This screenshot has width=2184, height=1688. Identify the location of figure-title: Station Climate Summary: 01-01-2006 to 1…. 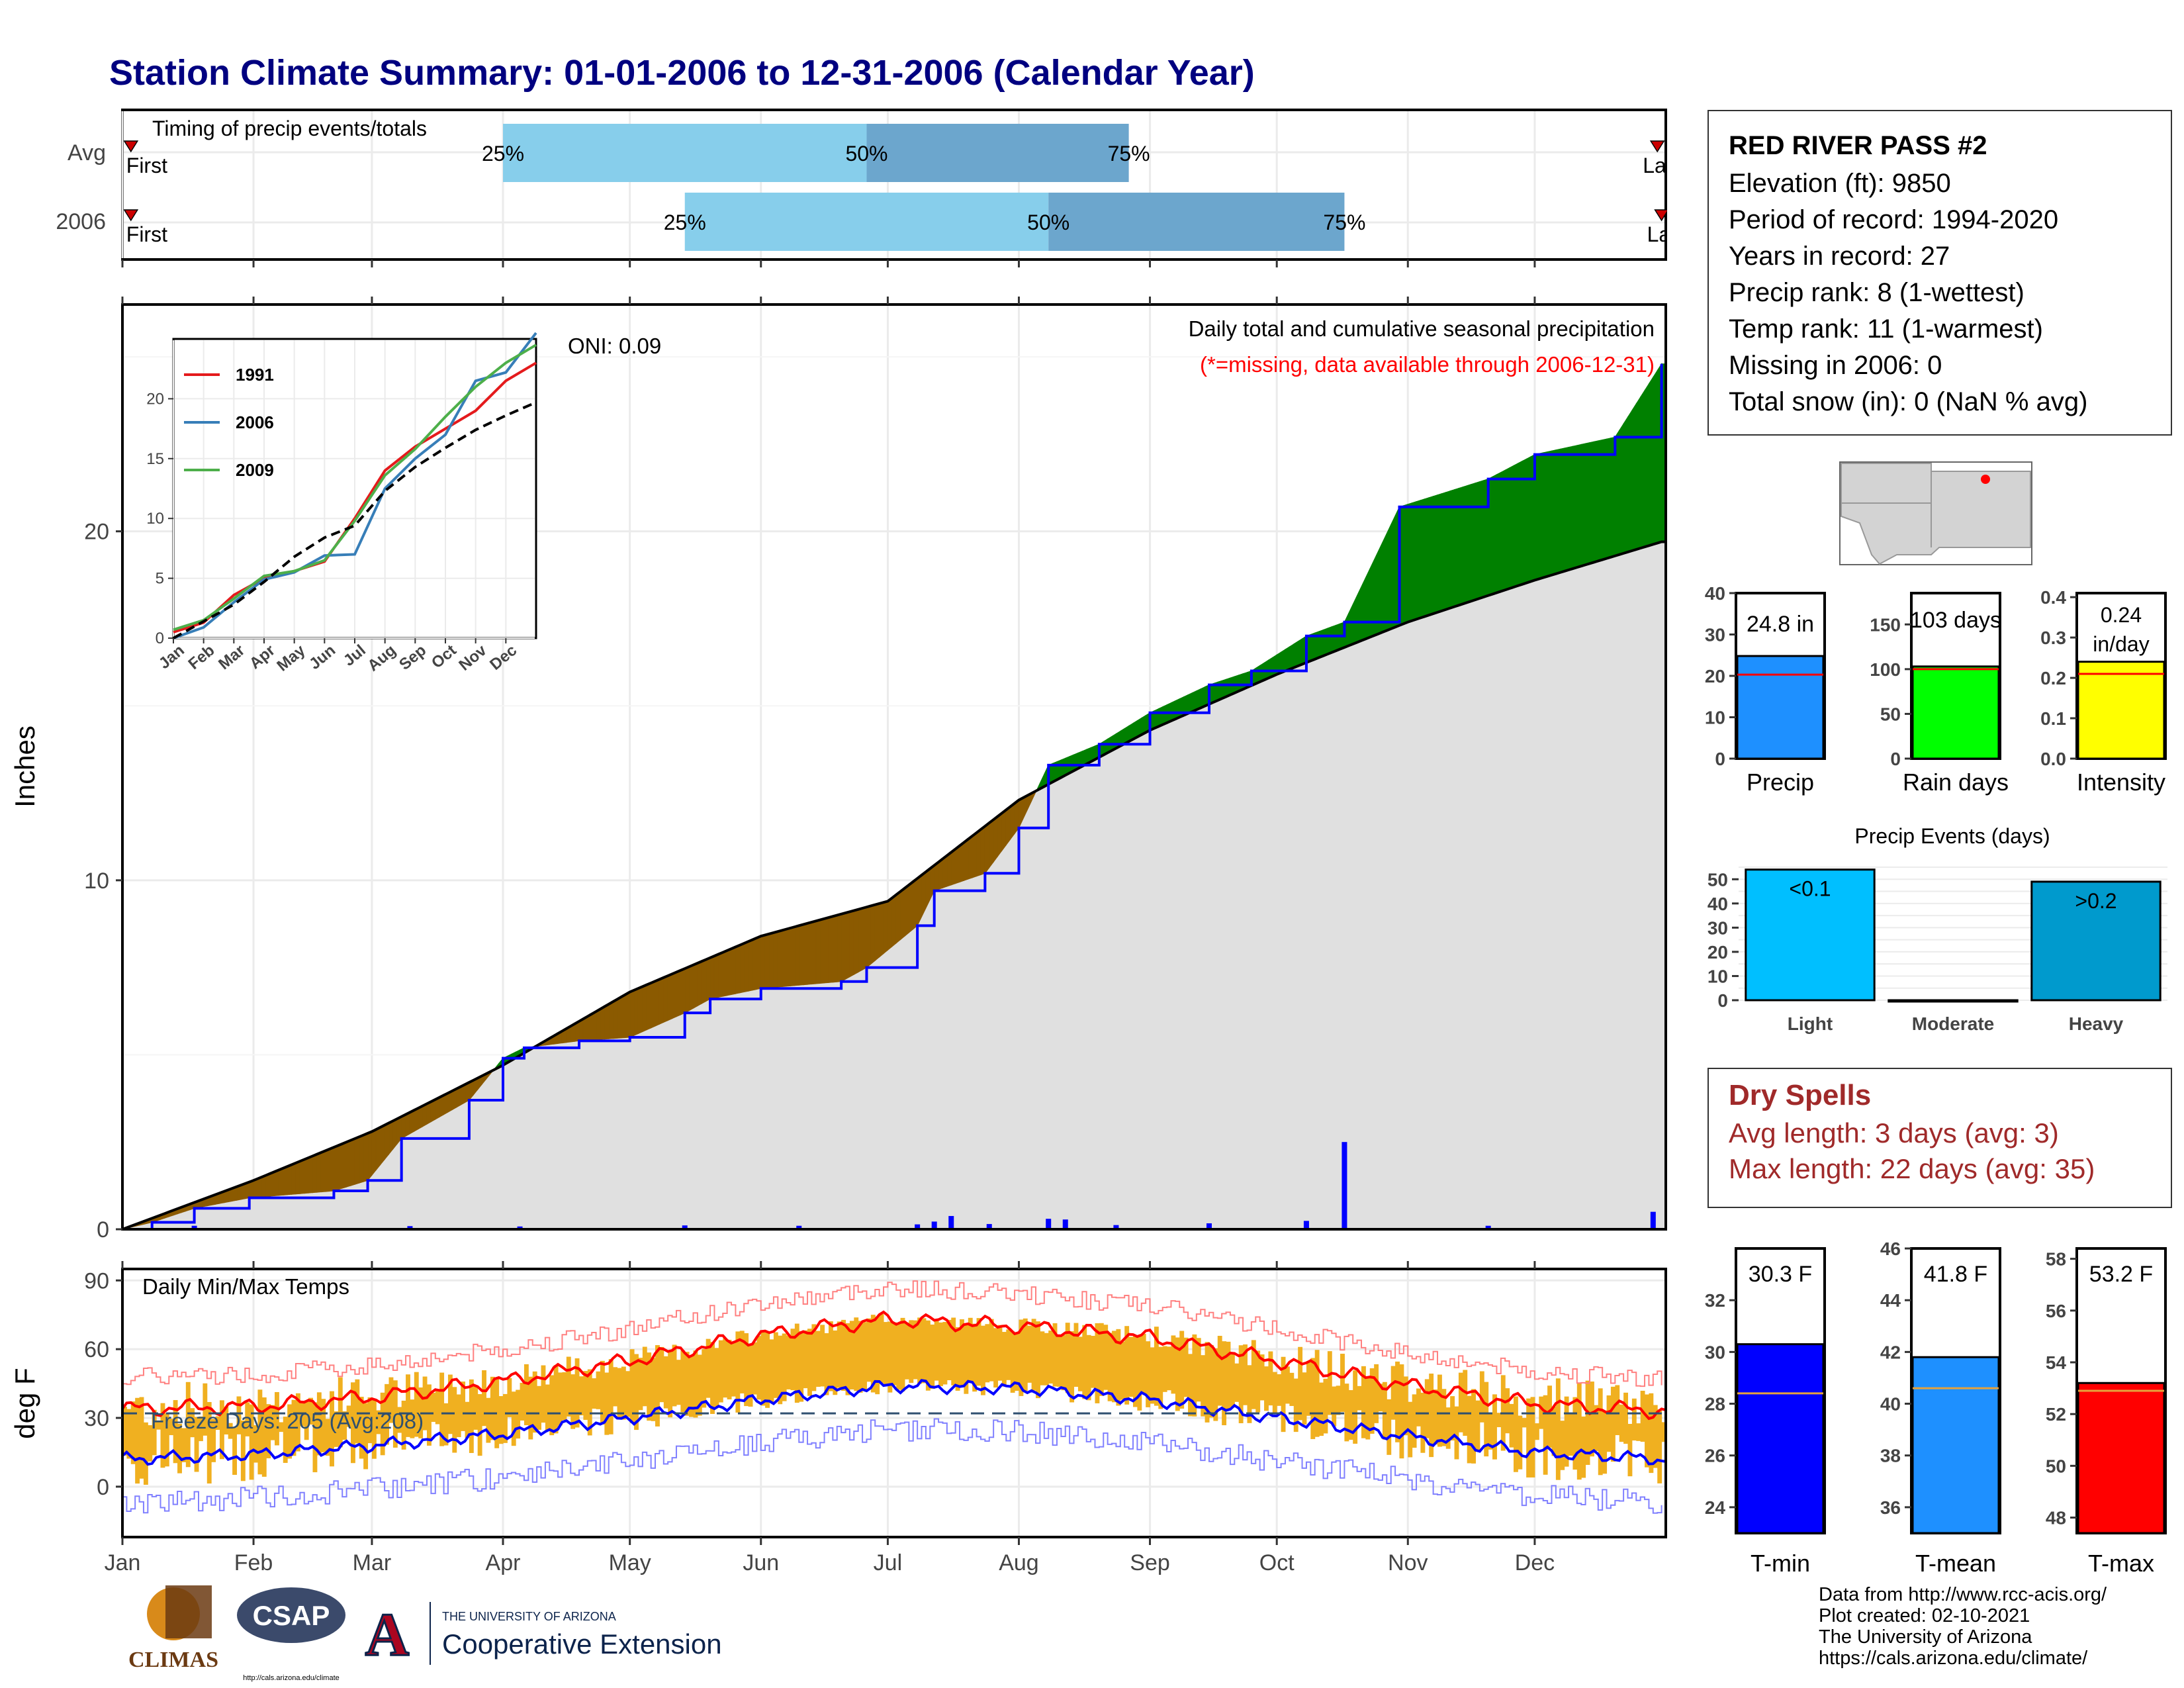
(682, 73).